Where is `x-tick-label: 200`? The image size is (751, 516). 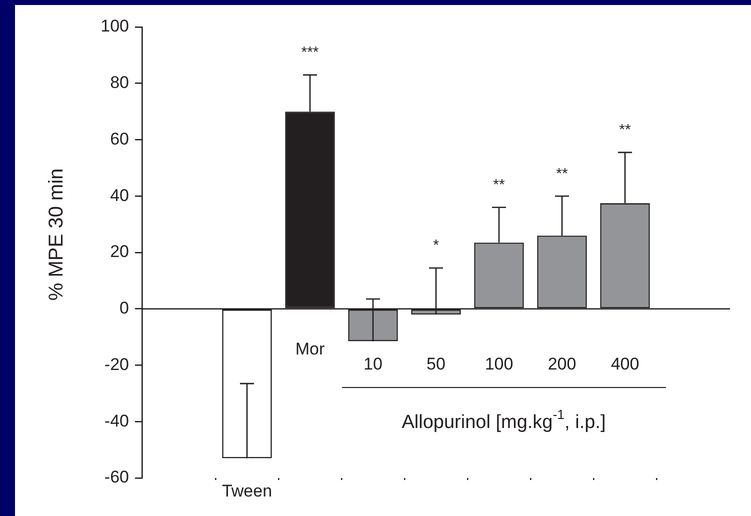
x-tick-label: 200 is located at coordinates (562, 364).